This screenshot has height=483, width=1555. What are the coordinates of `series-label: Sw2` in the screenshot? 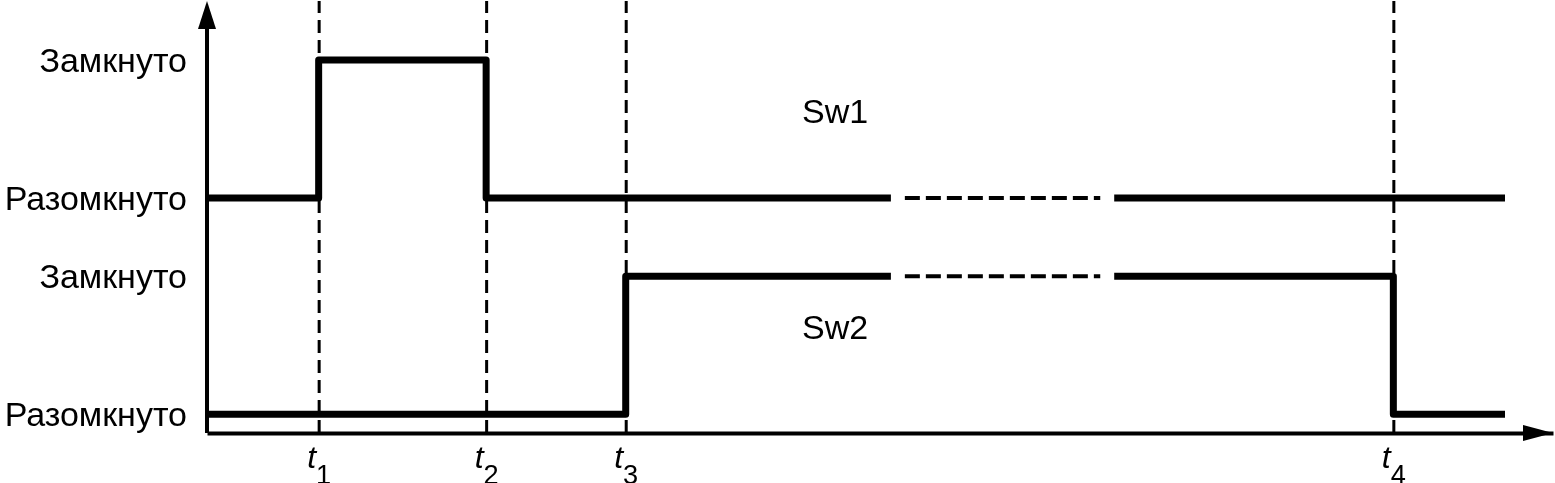 It's located at (835, 327).